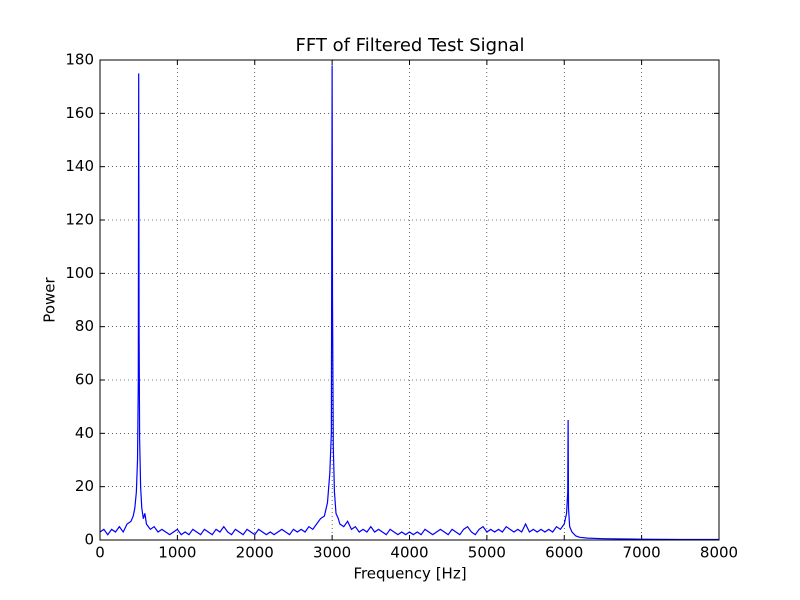 This screenshot has width=800, height=600. What do you see at coordinates (177, 553) in the screenshot?
I see `x-tick-label: 1000` at bounding box center [177, 553].